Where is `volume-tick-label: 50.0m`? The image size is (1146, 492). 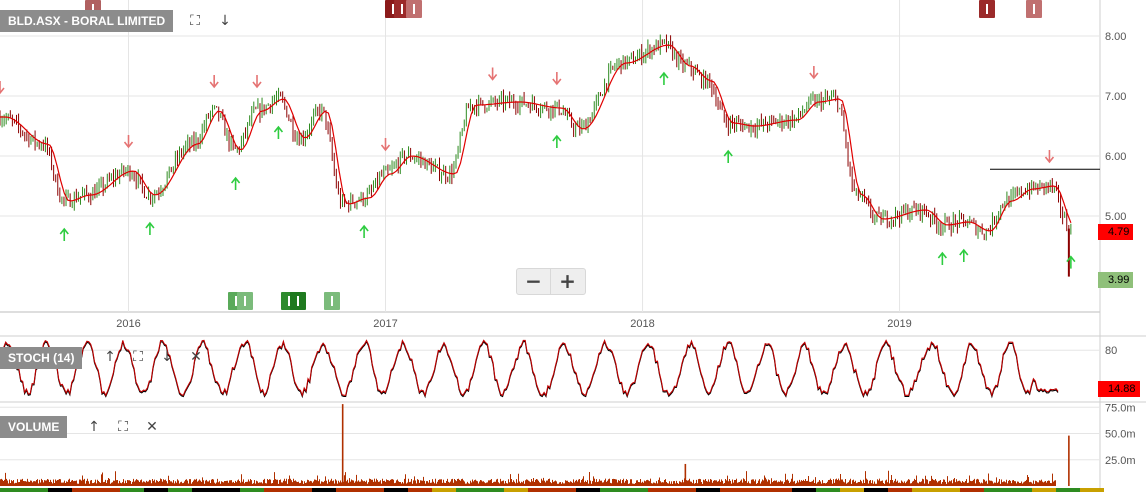 volume-tick-label: 50.0m is located at coordinates (1120, 435).